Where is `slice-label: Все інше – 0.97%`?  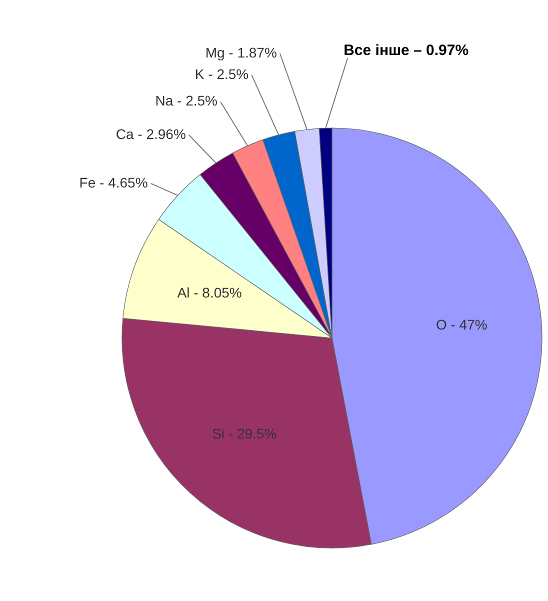 slice-label: Все інше – 0.97% is located at coordinates (406, 51).